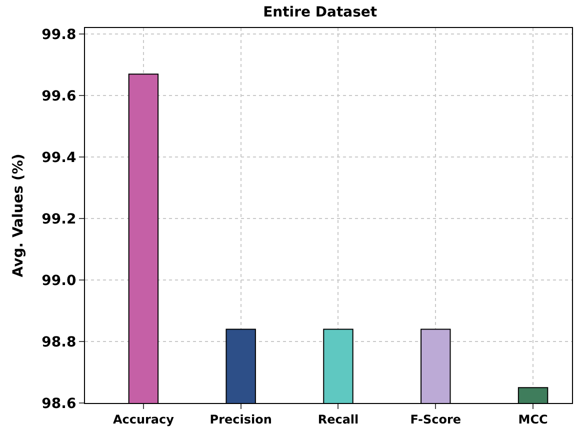 The width and height of the screenshot is (582, 435). What do you see at coordinates (59, 35) in the screenshot?
I see `y-tick-label: 99.8` at bounding box center [59, 35].